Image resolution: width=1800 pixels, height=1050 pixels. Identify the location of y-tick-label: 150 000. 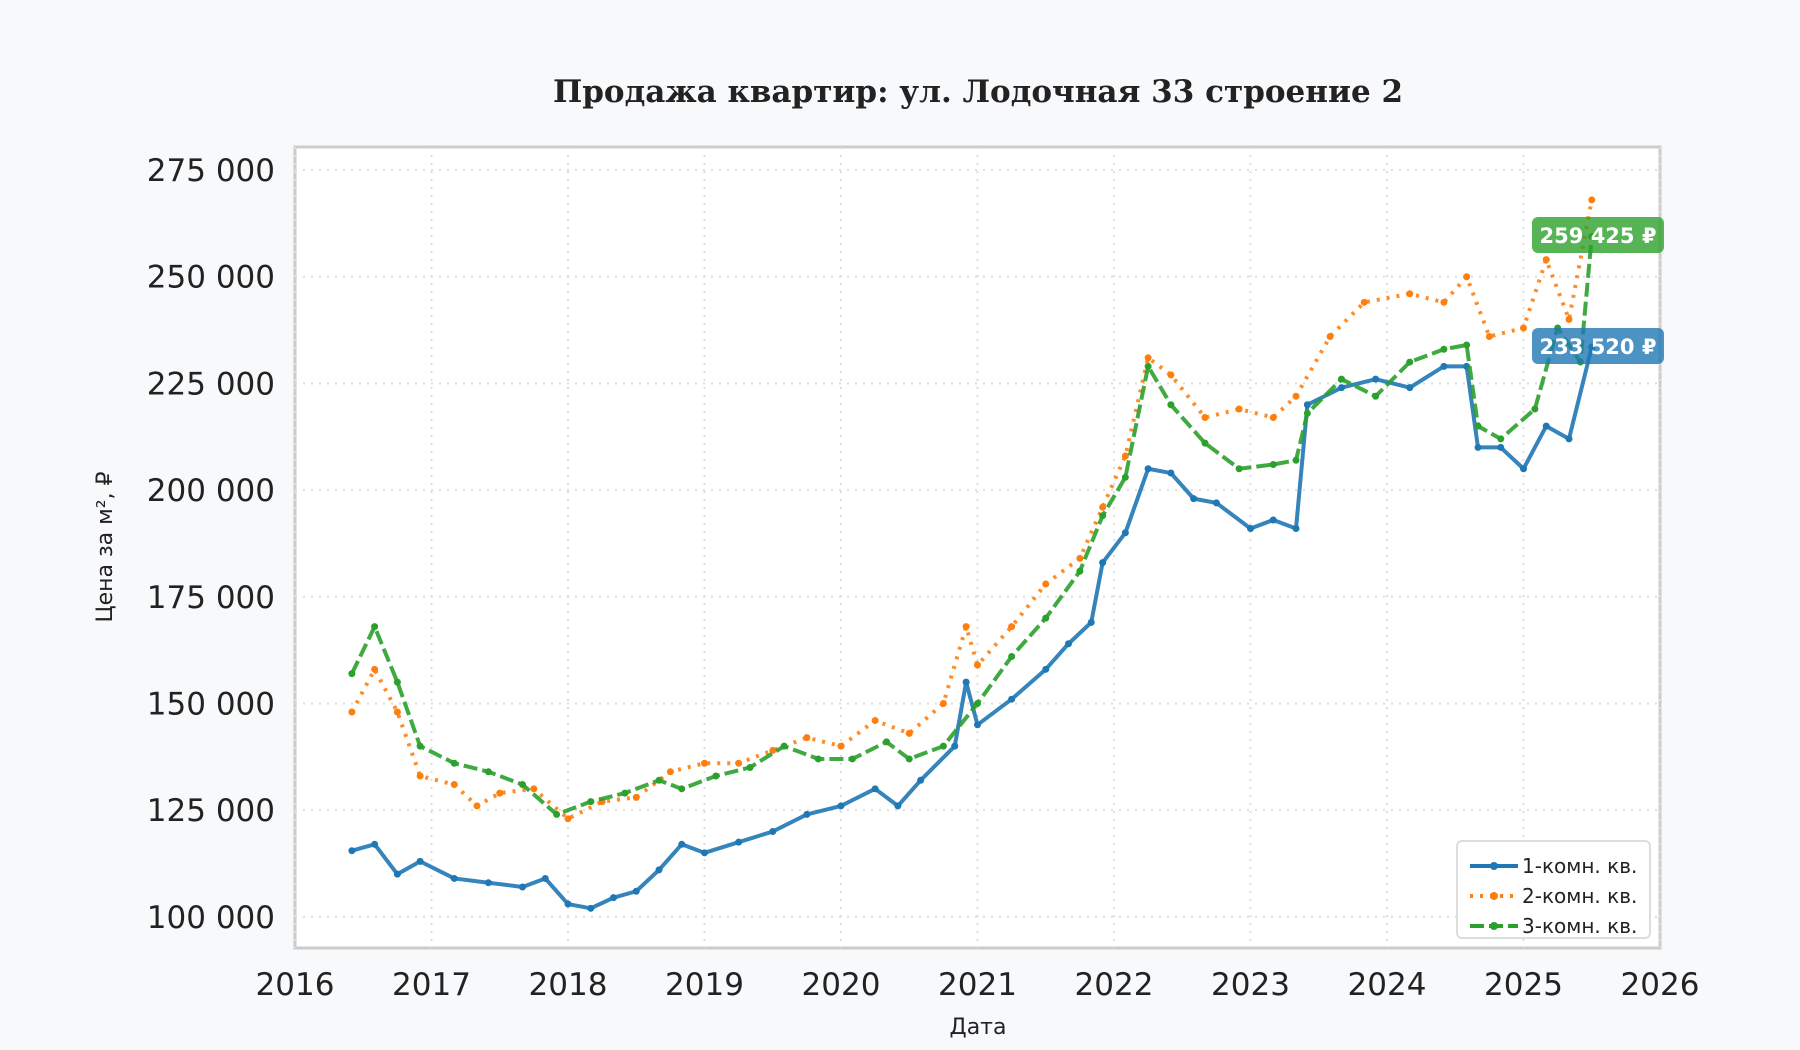
(211, 704).